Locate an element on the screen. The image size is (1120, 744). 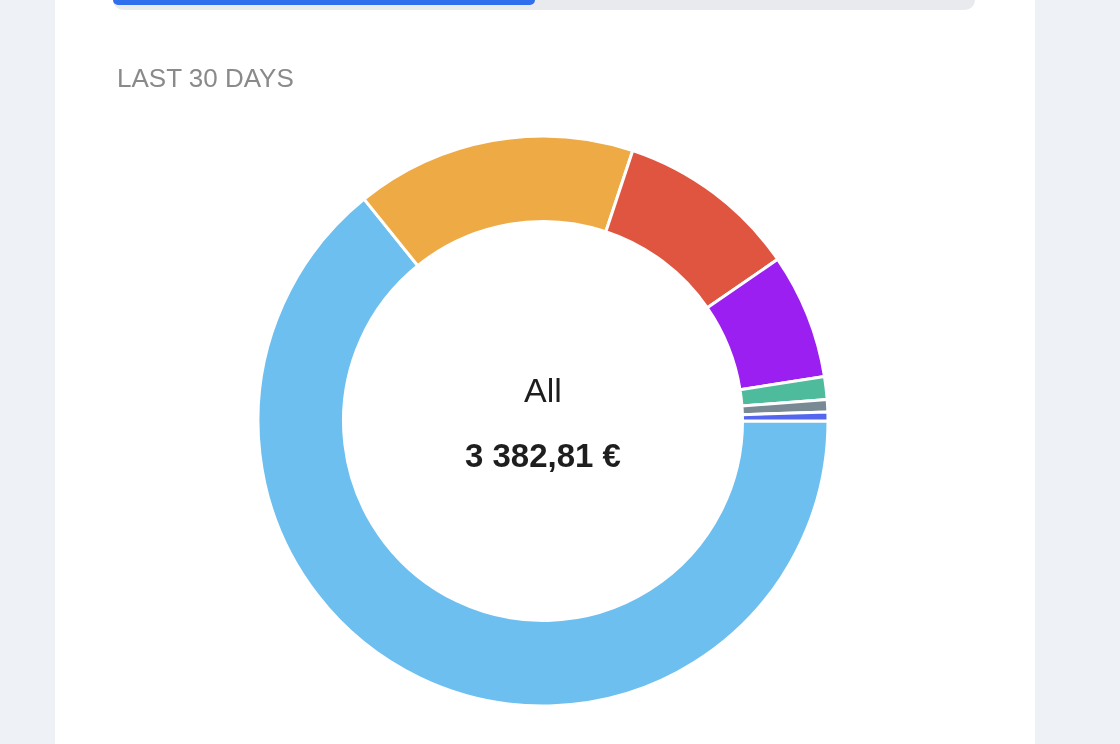
text: All is located at coordinates (543, 390).